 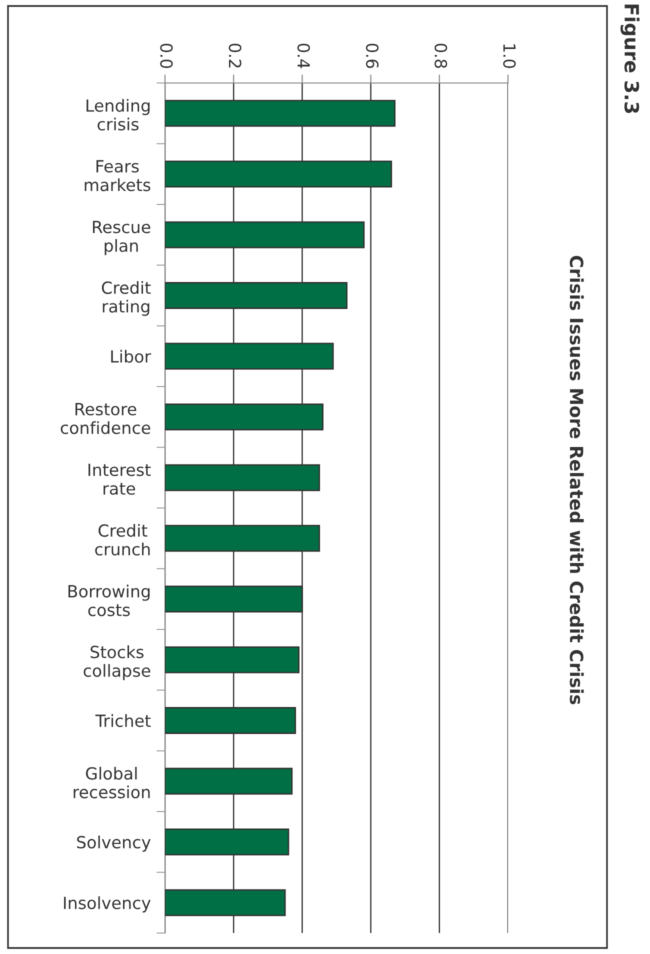 What do you see at coordinates (112, 782) in the screenshot?
I see `y-tick-label: Global recession` at bounding box center [112, 782].